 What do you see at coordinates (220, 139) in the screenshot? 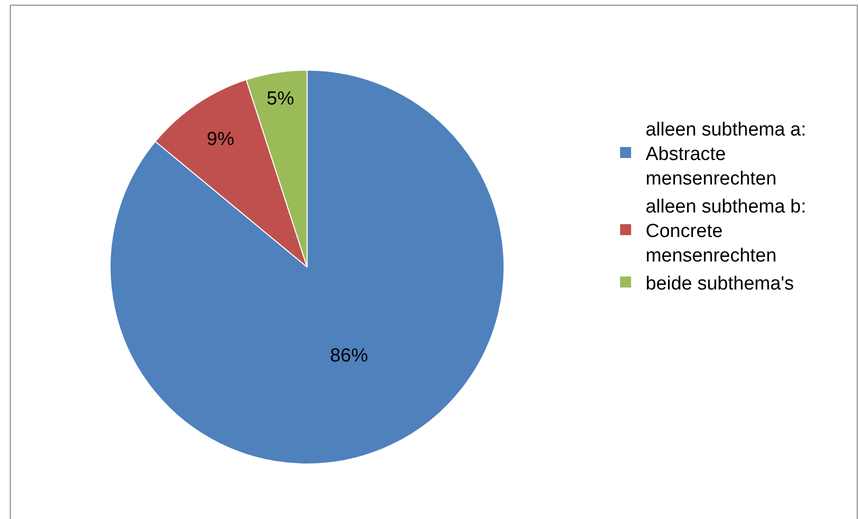
I see `data-label: 9%` at bounding box center [220, 139].